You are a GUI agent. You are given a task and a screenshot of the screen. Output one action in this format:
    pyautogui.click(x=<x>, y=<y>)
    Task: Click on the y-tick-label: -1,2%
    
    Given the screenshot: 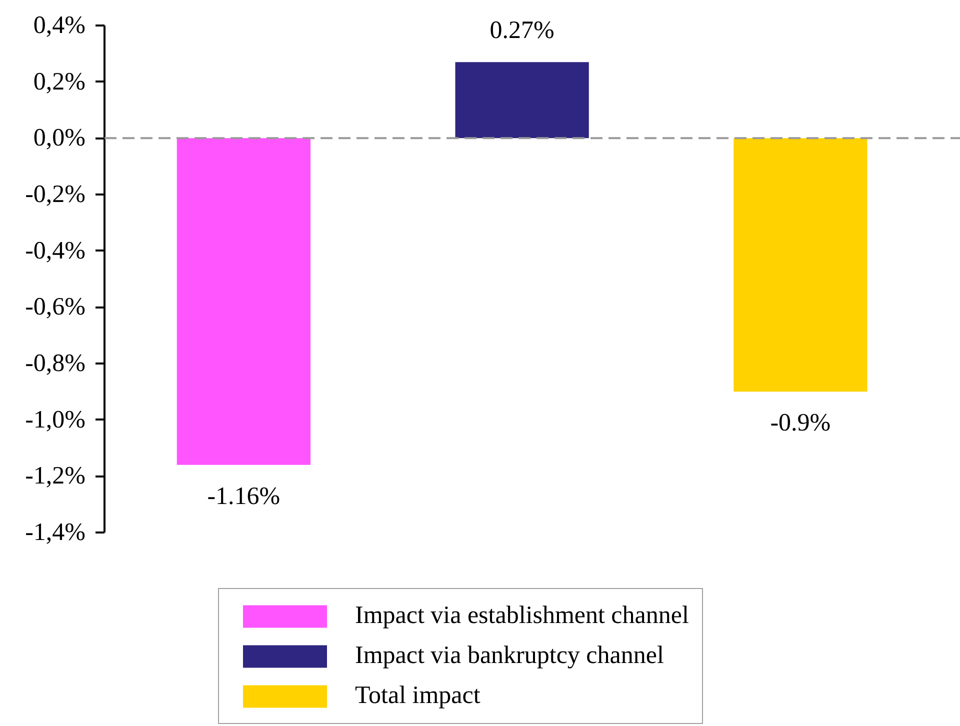 What is the action you would take?
    pyautogui.click(x=55, y=476)
    